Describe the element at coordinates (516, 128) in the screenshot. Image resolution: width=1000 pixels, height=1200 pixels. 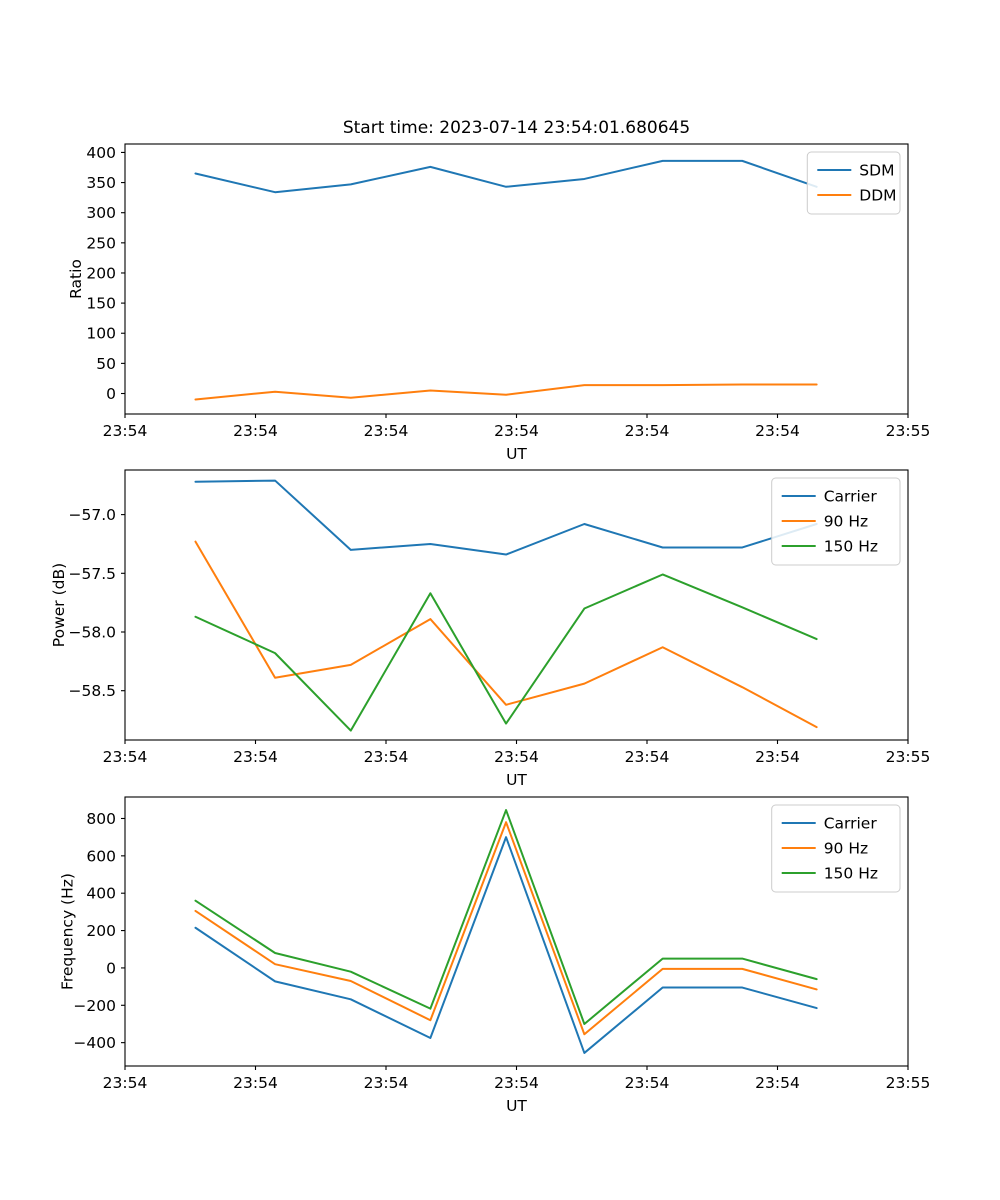
I see `chart-title: Start time: 2023-07-14 23:54:01.680645` at that location.